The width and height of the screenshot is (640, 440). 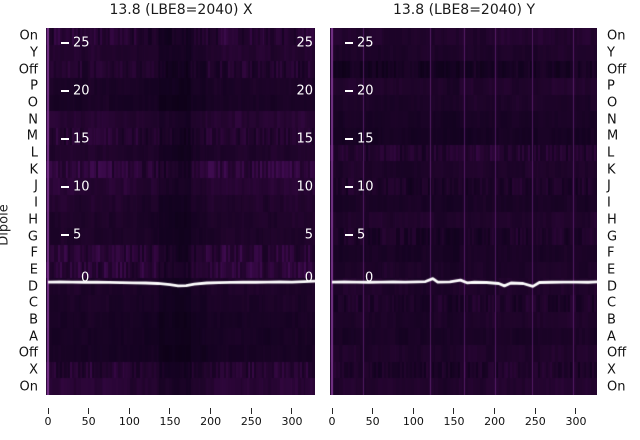 I want to click on y-axis-label-left: E, so click(x=33, y=270).